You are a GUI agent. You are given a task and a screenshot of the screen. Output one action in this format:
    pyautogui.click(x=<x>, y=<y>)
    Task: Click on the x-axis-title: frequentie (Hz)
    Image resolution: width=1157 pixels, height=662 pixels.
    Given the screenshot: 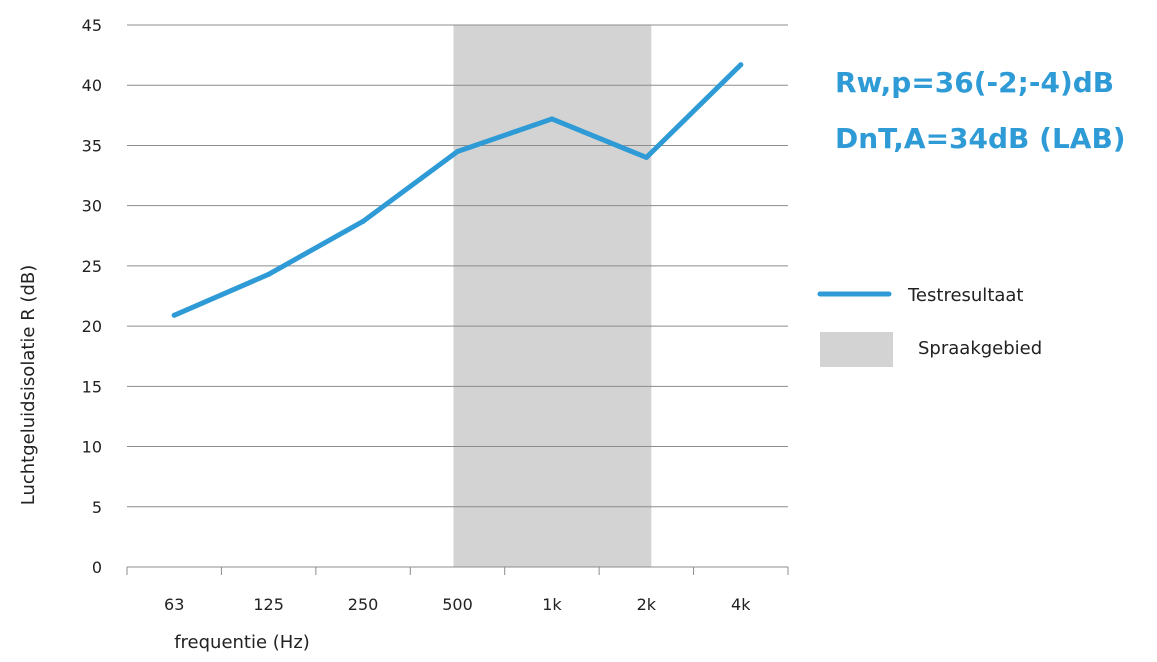 What is the action you would take?
    pyautogui.click(x=242, y=642)
    